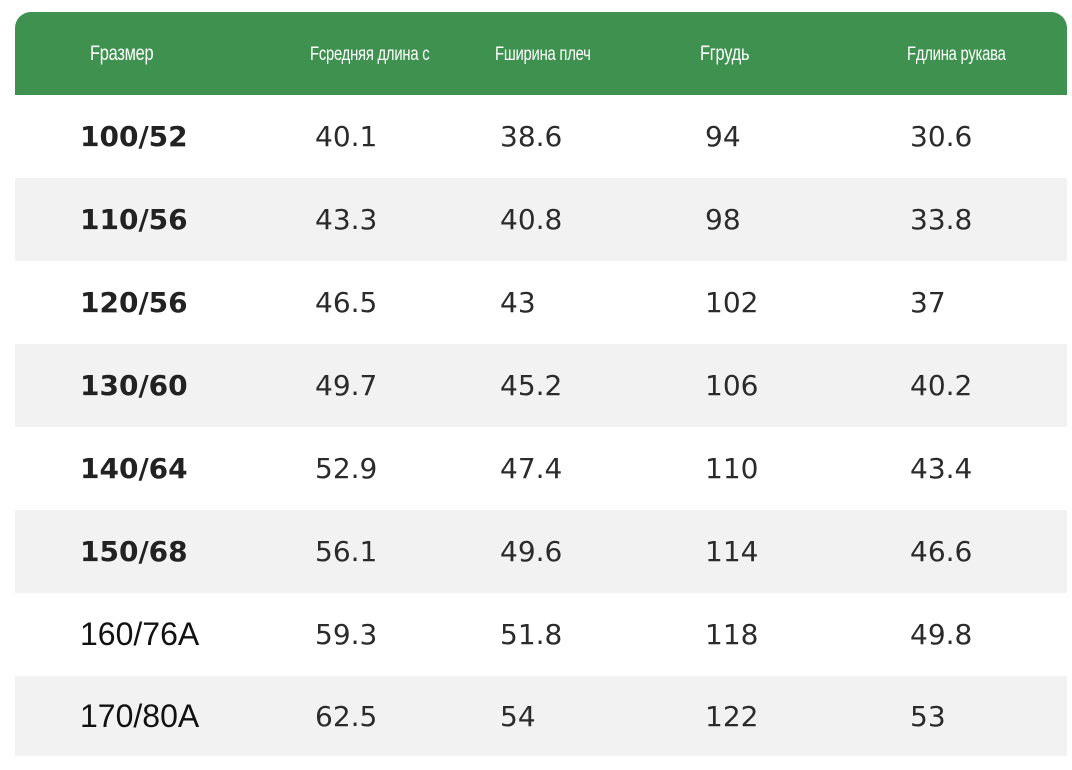 The width and height of the screenshot is (1072, 770). I want to click on cell-shoulder-width: 38.6, so click(532, 136).